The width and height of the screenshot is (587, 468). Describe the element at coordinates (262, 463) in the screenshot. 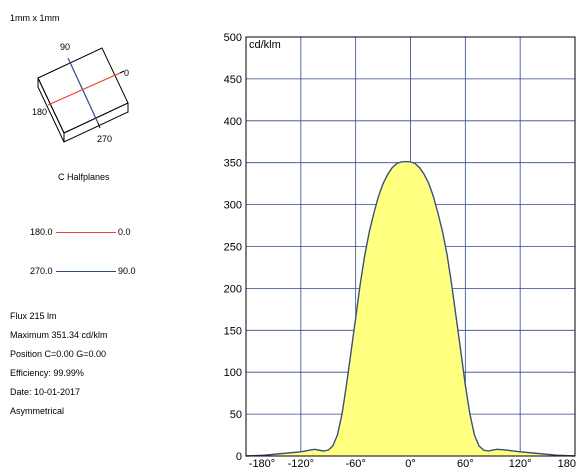

I see `x-tick-label: -180°` at that location.